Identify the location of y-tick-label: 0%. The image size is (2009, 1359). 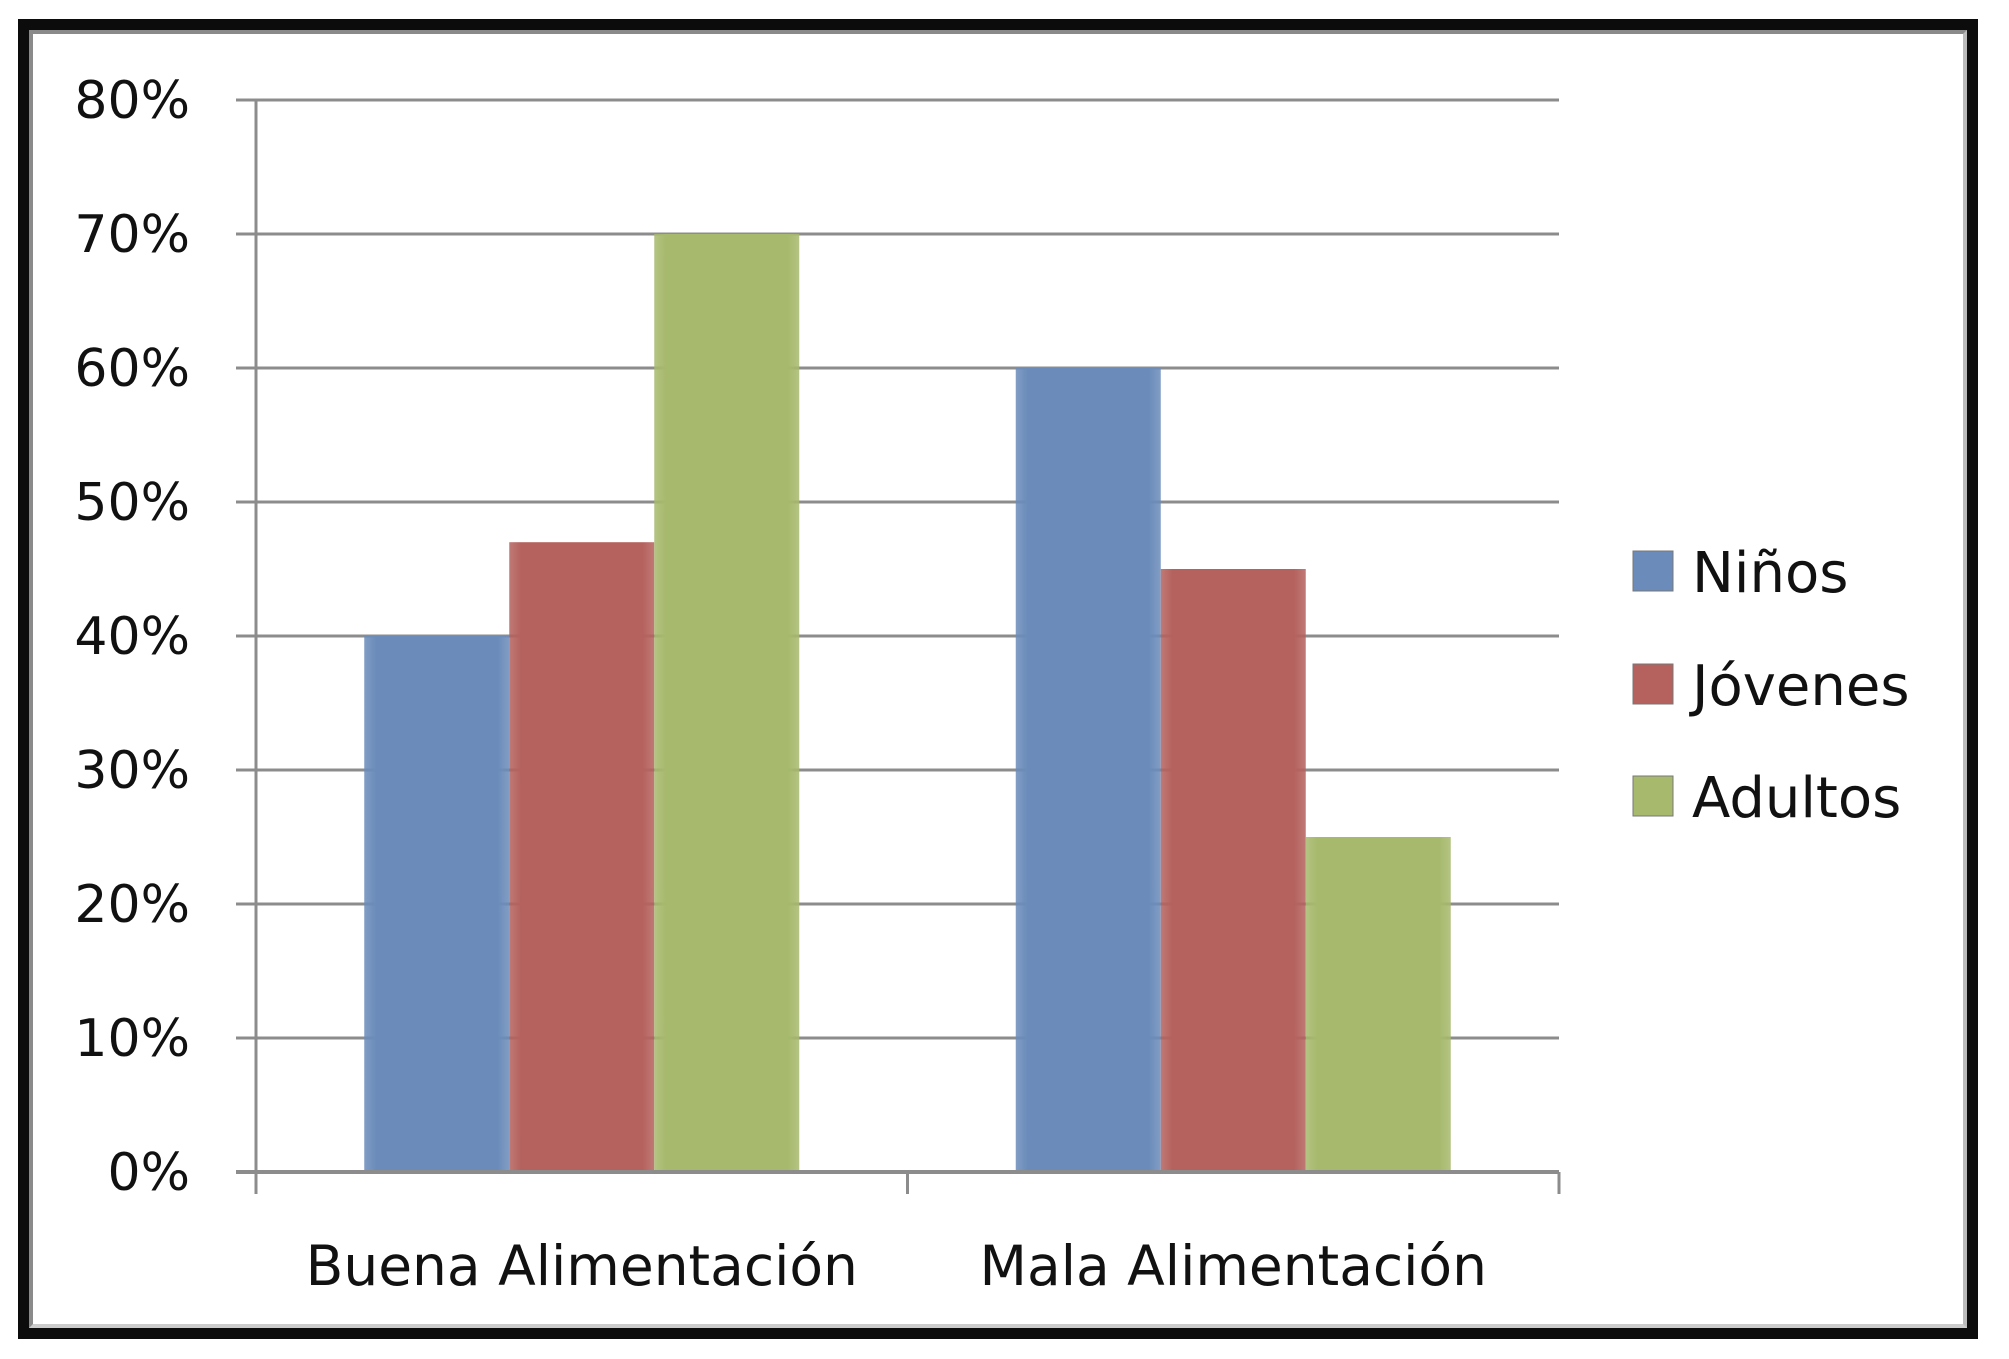
(149, 1173).